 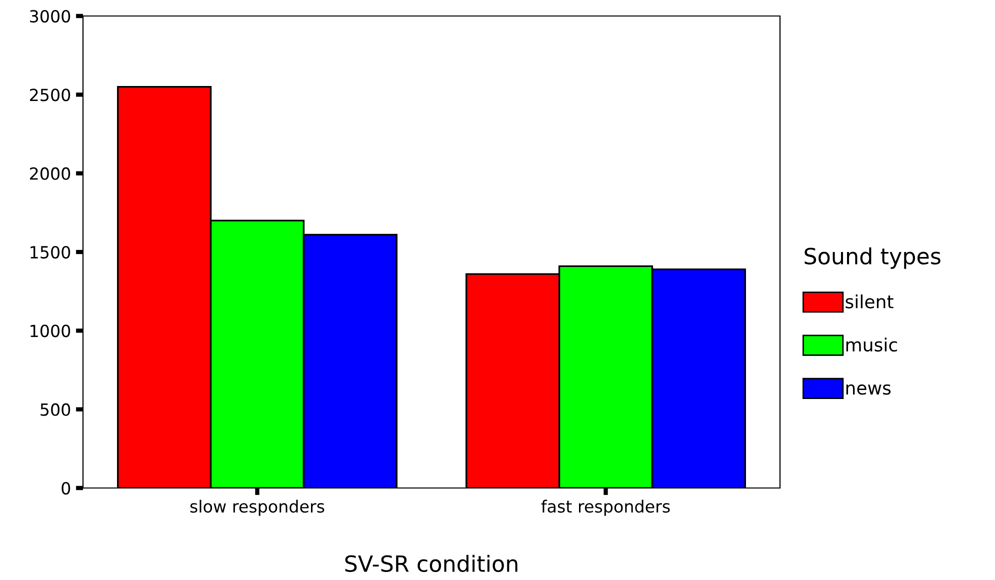 What do you see at coordinates (66, 488) in the screenshot?
I see `y-tick-label: 0` at bounding box center [66, 488].